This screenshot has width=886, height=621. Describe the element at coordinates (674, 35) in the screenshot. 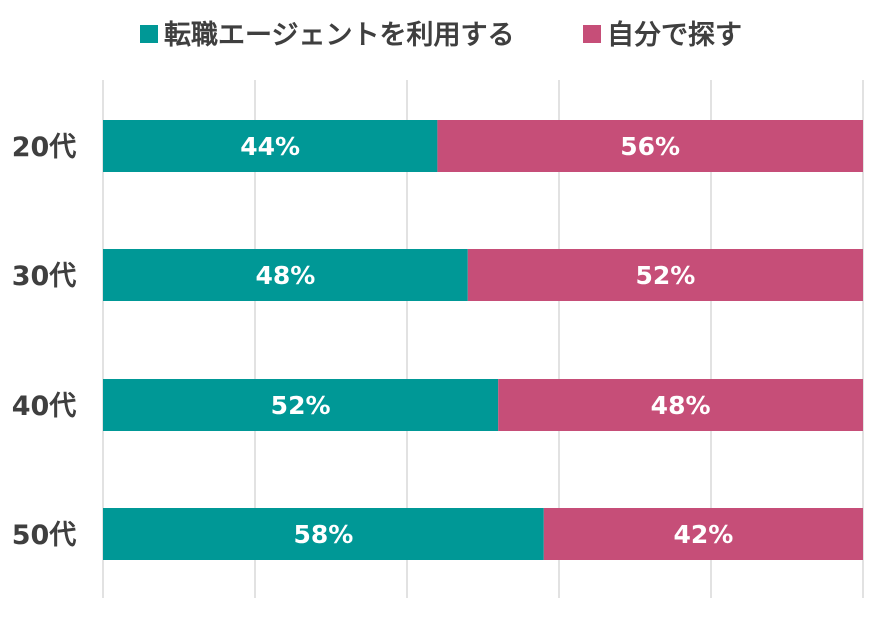

I see `legend-label-2: 自分で探す` at that location.